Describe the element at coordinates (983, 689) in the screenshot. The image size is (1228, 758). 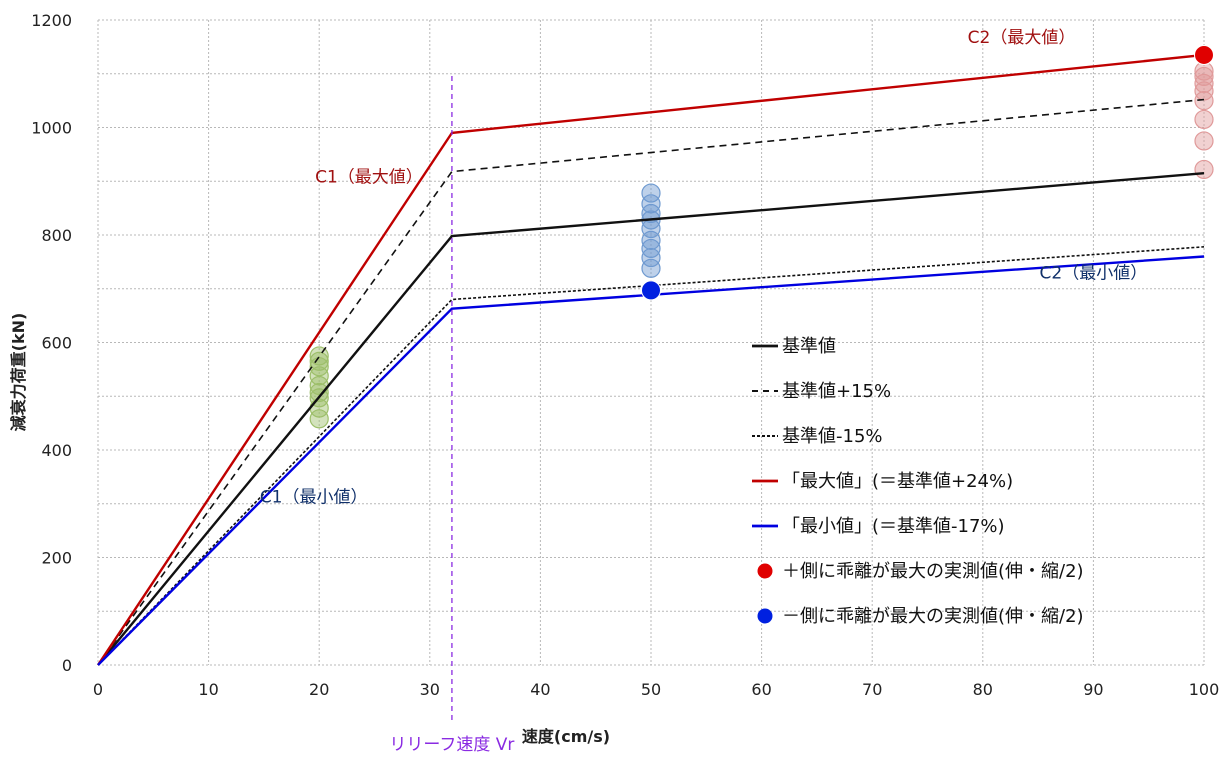
I see `x-tick-label: 80` at that location.